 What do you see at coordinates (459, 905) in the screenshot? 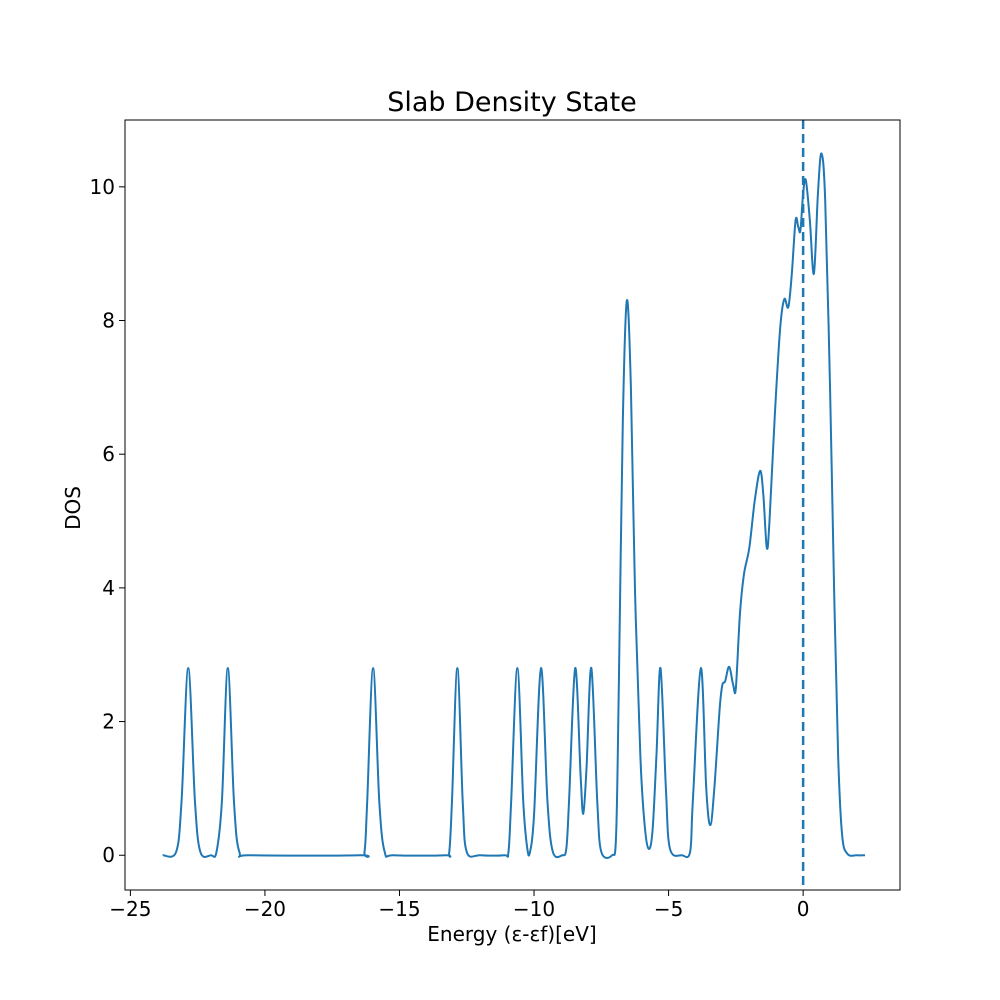
I see `x-axis: −25 −20 −15 −10 −5 0` at bounding box center [459, 905].